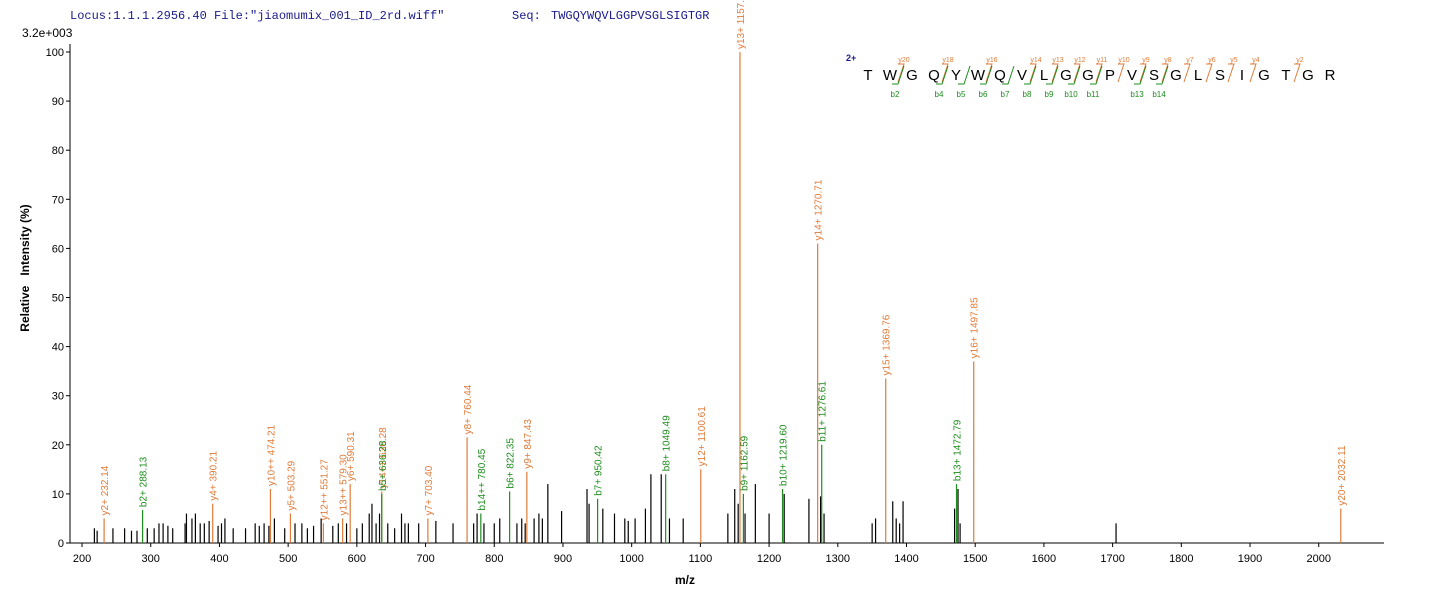 The image size is (1436, 602). I want to click on peak-label: b14++ 780.45, so click(482, 479).